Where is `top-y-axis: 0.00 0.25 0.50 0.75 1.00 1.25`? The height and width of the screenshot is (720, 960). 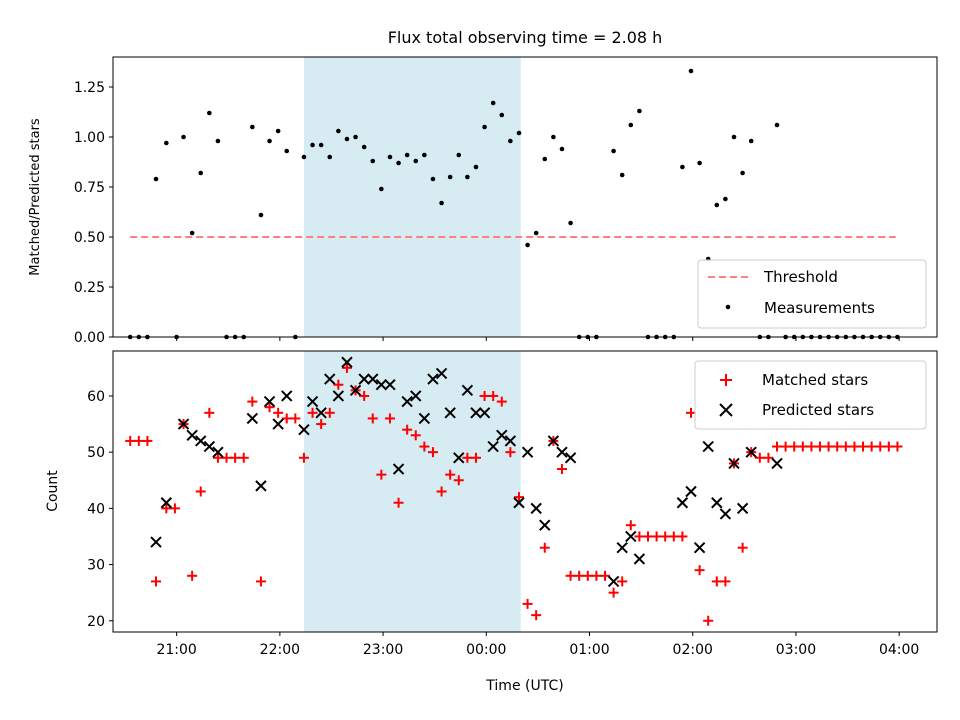 top-y-axis: 0.00 0.25 0.50 0.75 1.00 1.25 is located at coordinates (93, 213).